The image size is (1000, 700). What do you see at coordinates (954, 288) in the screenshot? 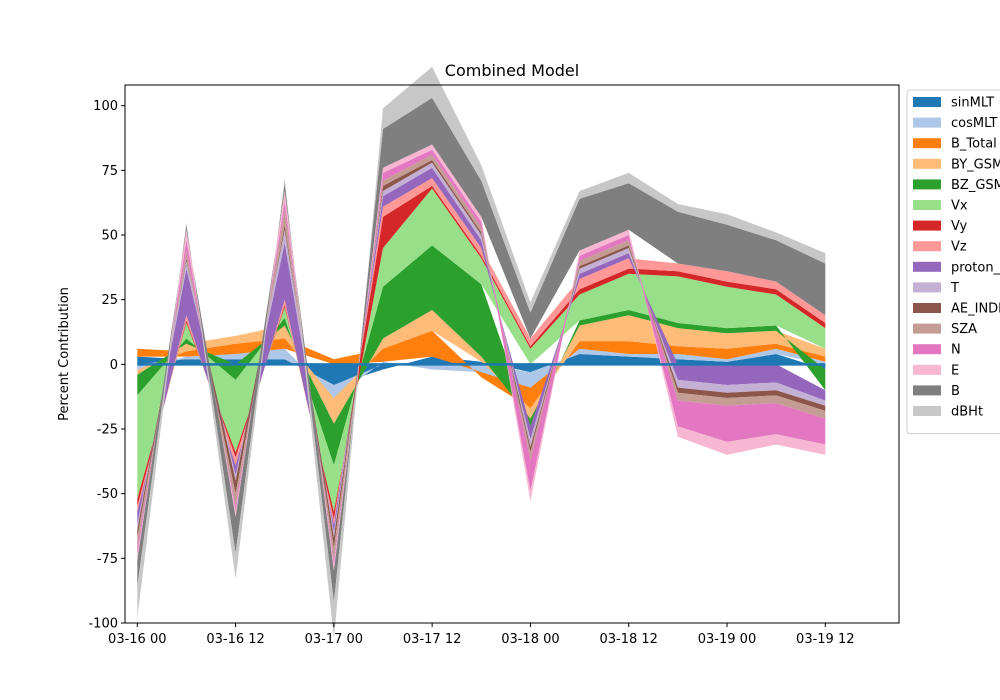
I see `legend-label-t: T` at bounding box center [954, 288].